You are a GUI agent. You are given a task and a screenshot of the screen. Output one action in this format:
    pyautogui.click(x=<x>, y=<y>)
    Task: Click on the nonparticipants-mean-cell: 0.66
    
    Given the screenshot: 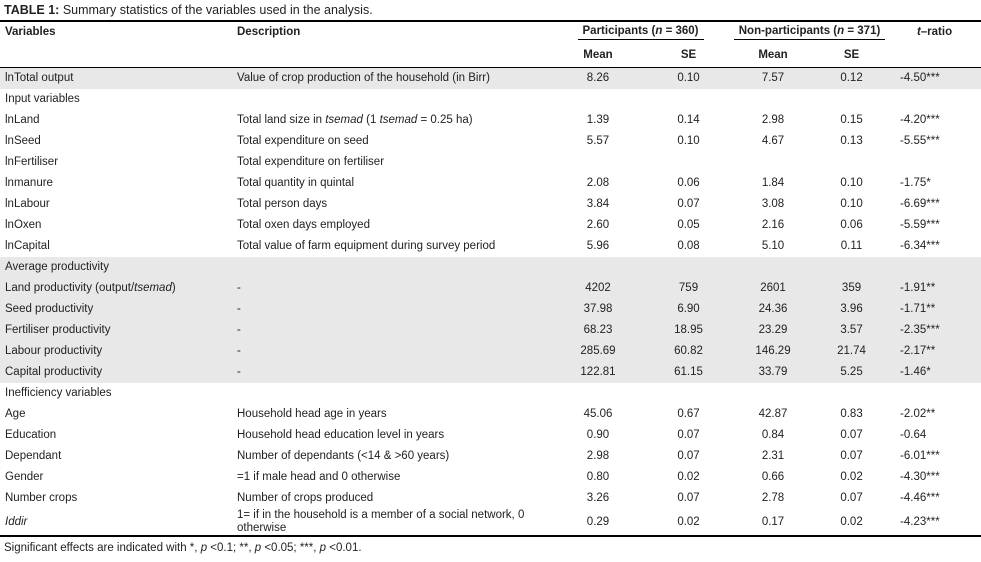 What is the action you would take?
    pyautogui.click(x=773, y=477)
    